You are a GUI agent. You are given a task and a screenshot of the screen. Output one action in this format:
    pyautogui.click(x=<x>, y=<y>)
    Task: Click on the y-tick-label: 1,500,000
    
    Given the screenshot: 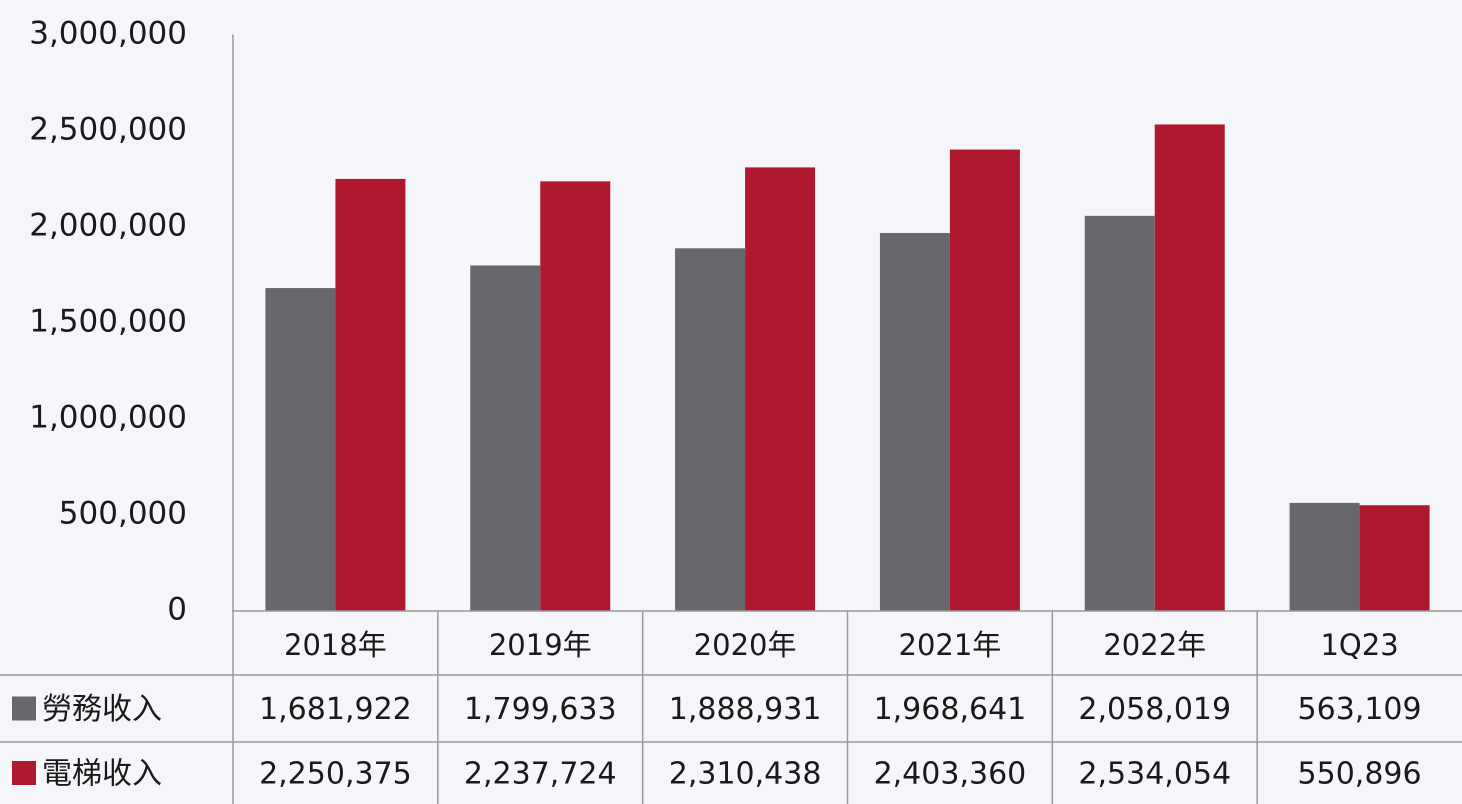 What is the action you would take?
    pyautogui.click(x=108, y=322)
    